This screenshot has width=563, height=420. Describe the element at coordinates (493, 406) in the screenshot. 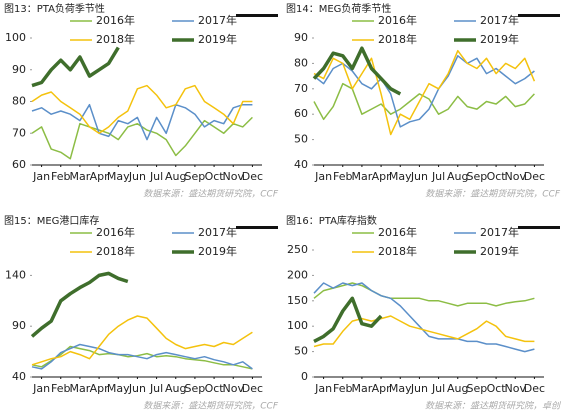

I see `source-note: 数据来源：盛达期货研究院，卓创` at that location.